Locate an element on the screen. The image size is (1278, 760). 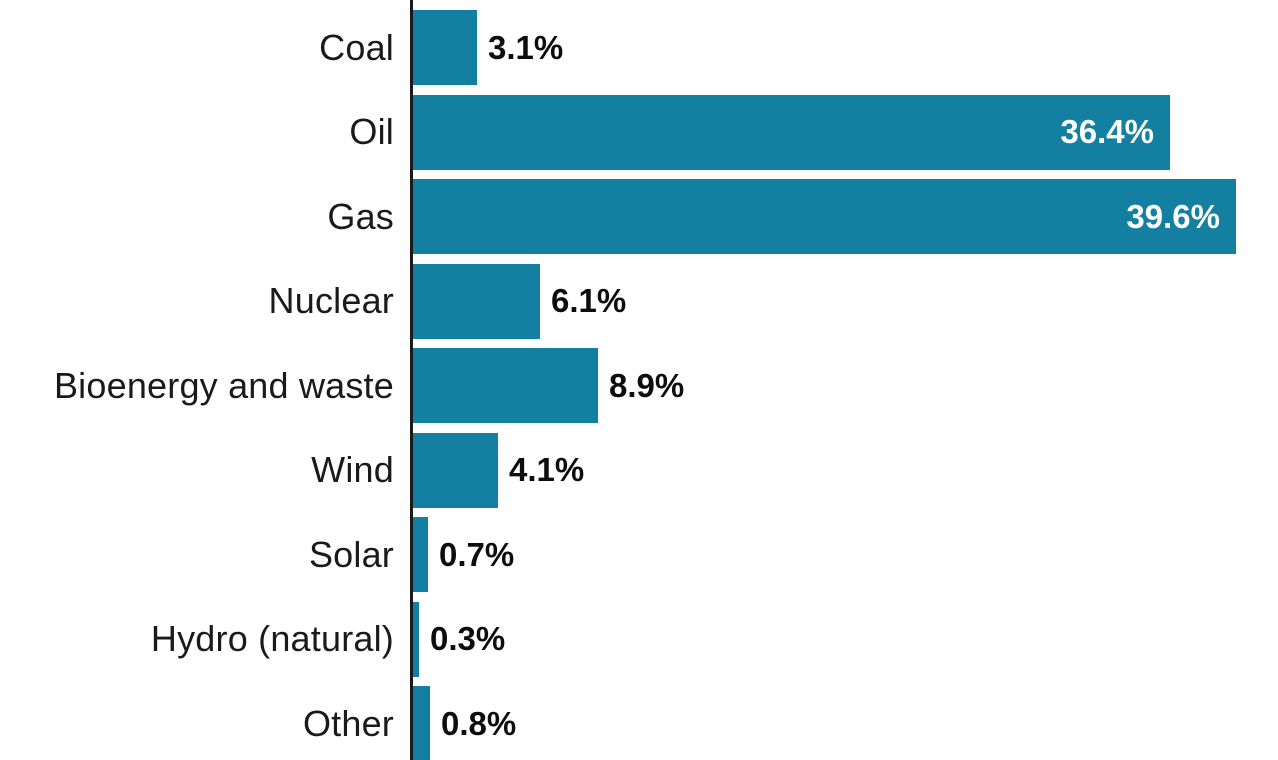
value-label: 0.8% is located at coordinates (479, 723).